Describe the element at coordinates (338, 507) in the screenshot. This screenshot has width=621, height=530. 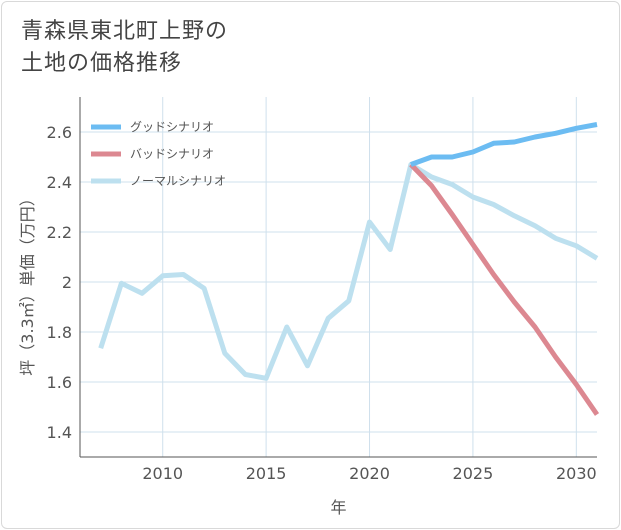
I see `x-axis-label: 年` at that location.